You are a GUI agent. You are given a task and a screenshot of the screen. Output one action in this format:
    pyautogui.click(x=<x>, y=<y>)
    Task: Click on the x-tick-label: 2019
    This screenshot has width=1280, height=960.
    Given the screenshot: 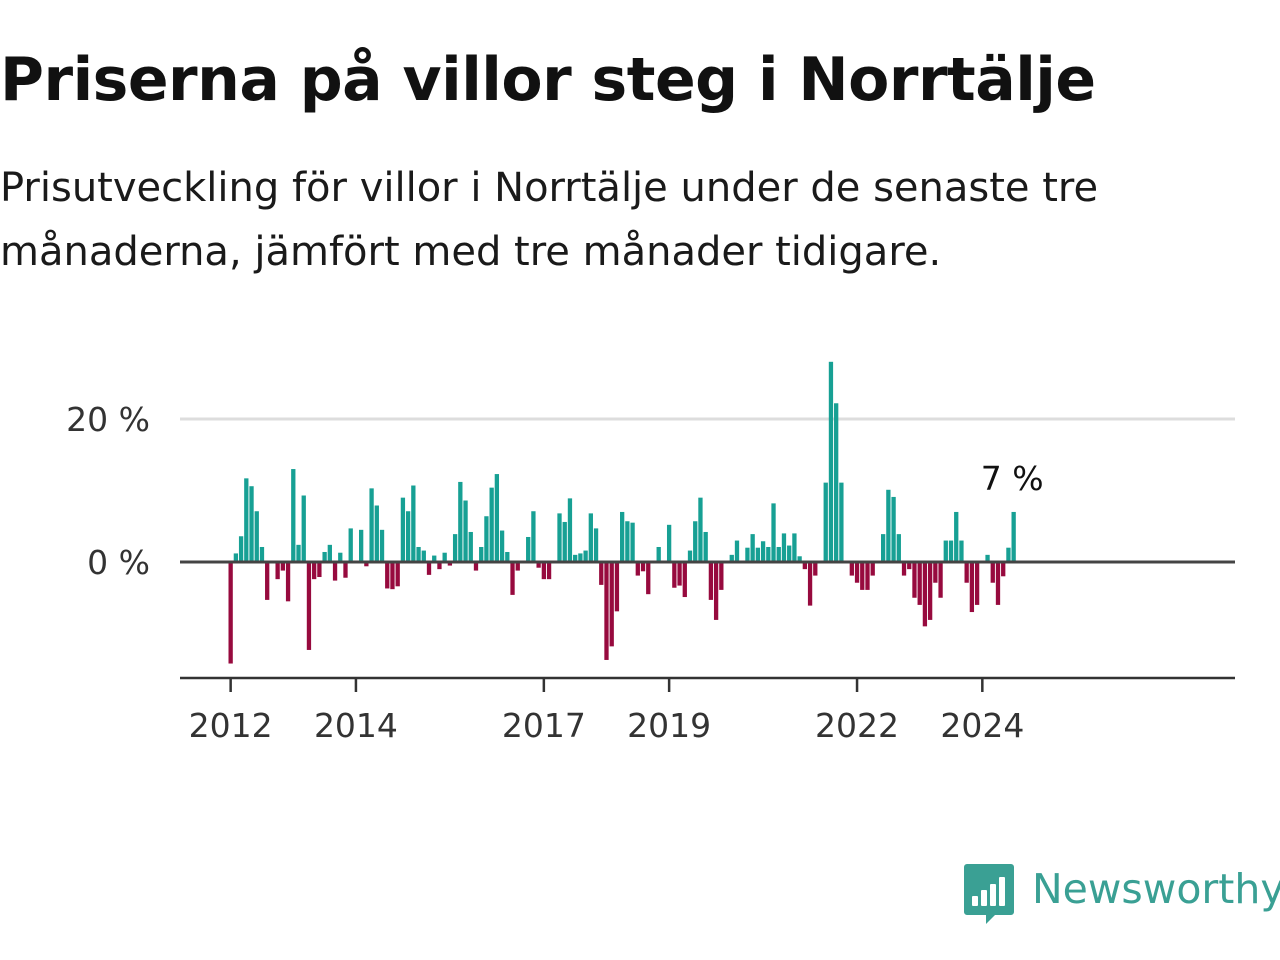 What is the action you would take?
    pyautogui.click(x=669, y=725)
    